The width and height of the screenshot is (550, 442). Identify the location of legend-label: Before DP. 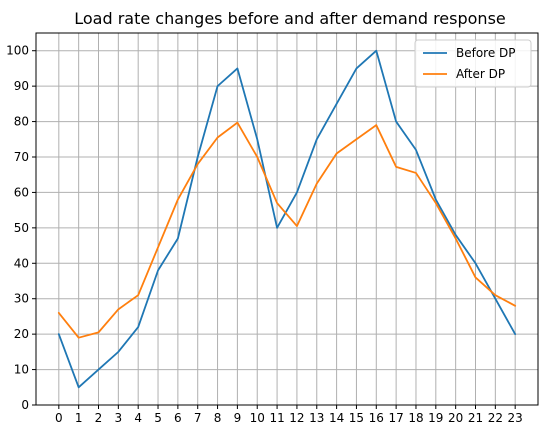
(486, 53).